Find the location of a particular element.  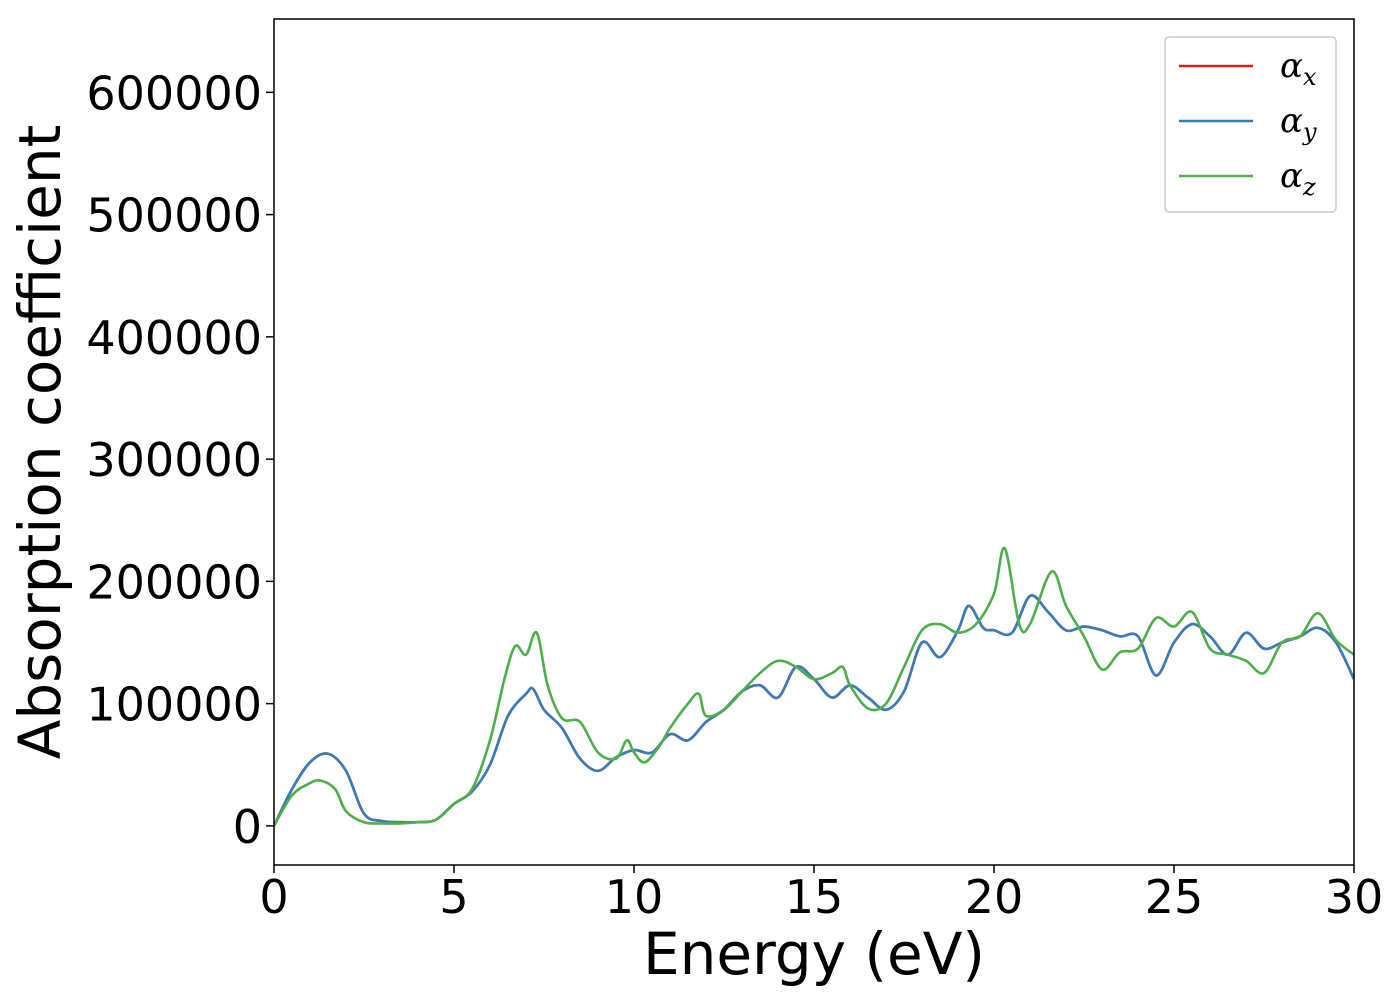

y-tick-label: 100000 is located at coordinates (174, 705).